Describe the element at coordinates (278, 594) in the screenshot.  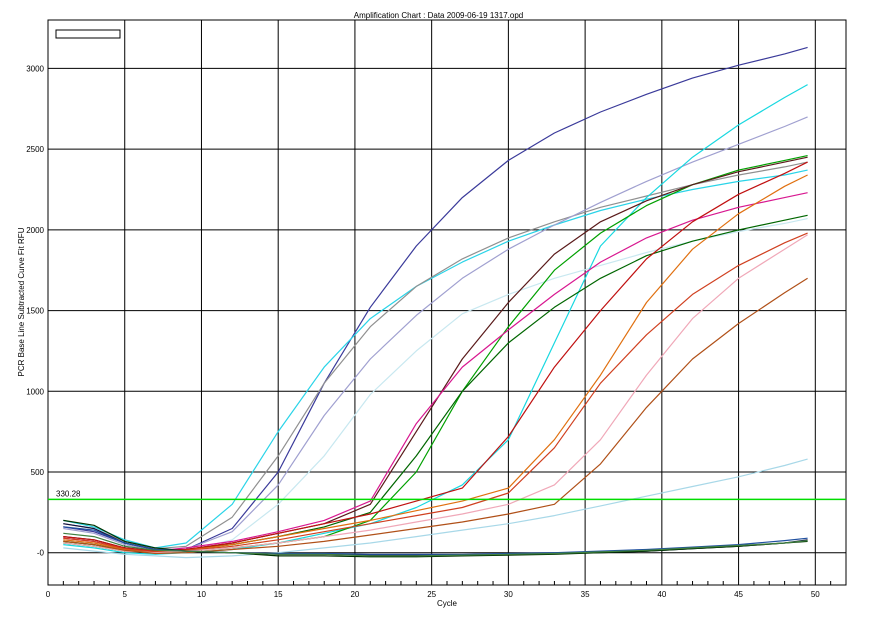
I see `x-tick-label: 15` at that location.